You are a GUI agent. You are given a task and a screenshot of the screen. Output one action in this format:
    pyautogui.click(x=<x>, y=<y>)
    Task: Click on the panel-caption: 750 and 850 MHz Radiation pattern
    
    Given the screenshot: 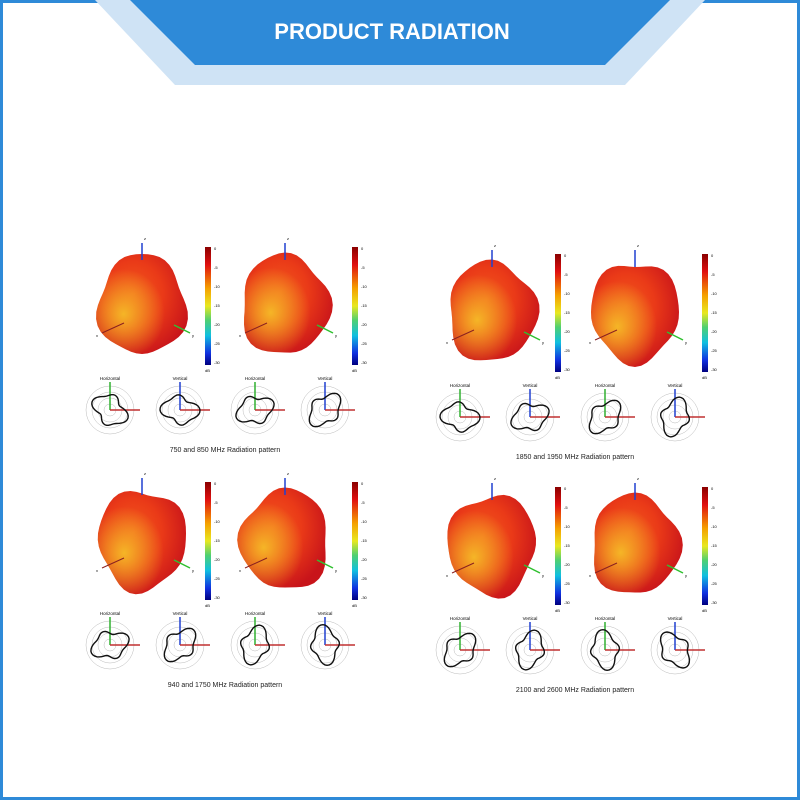 What is the action you would take?
    pyautogui.click(x=225, y=450)
    